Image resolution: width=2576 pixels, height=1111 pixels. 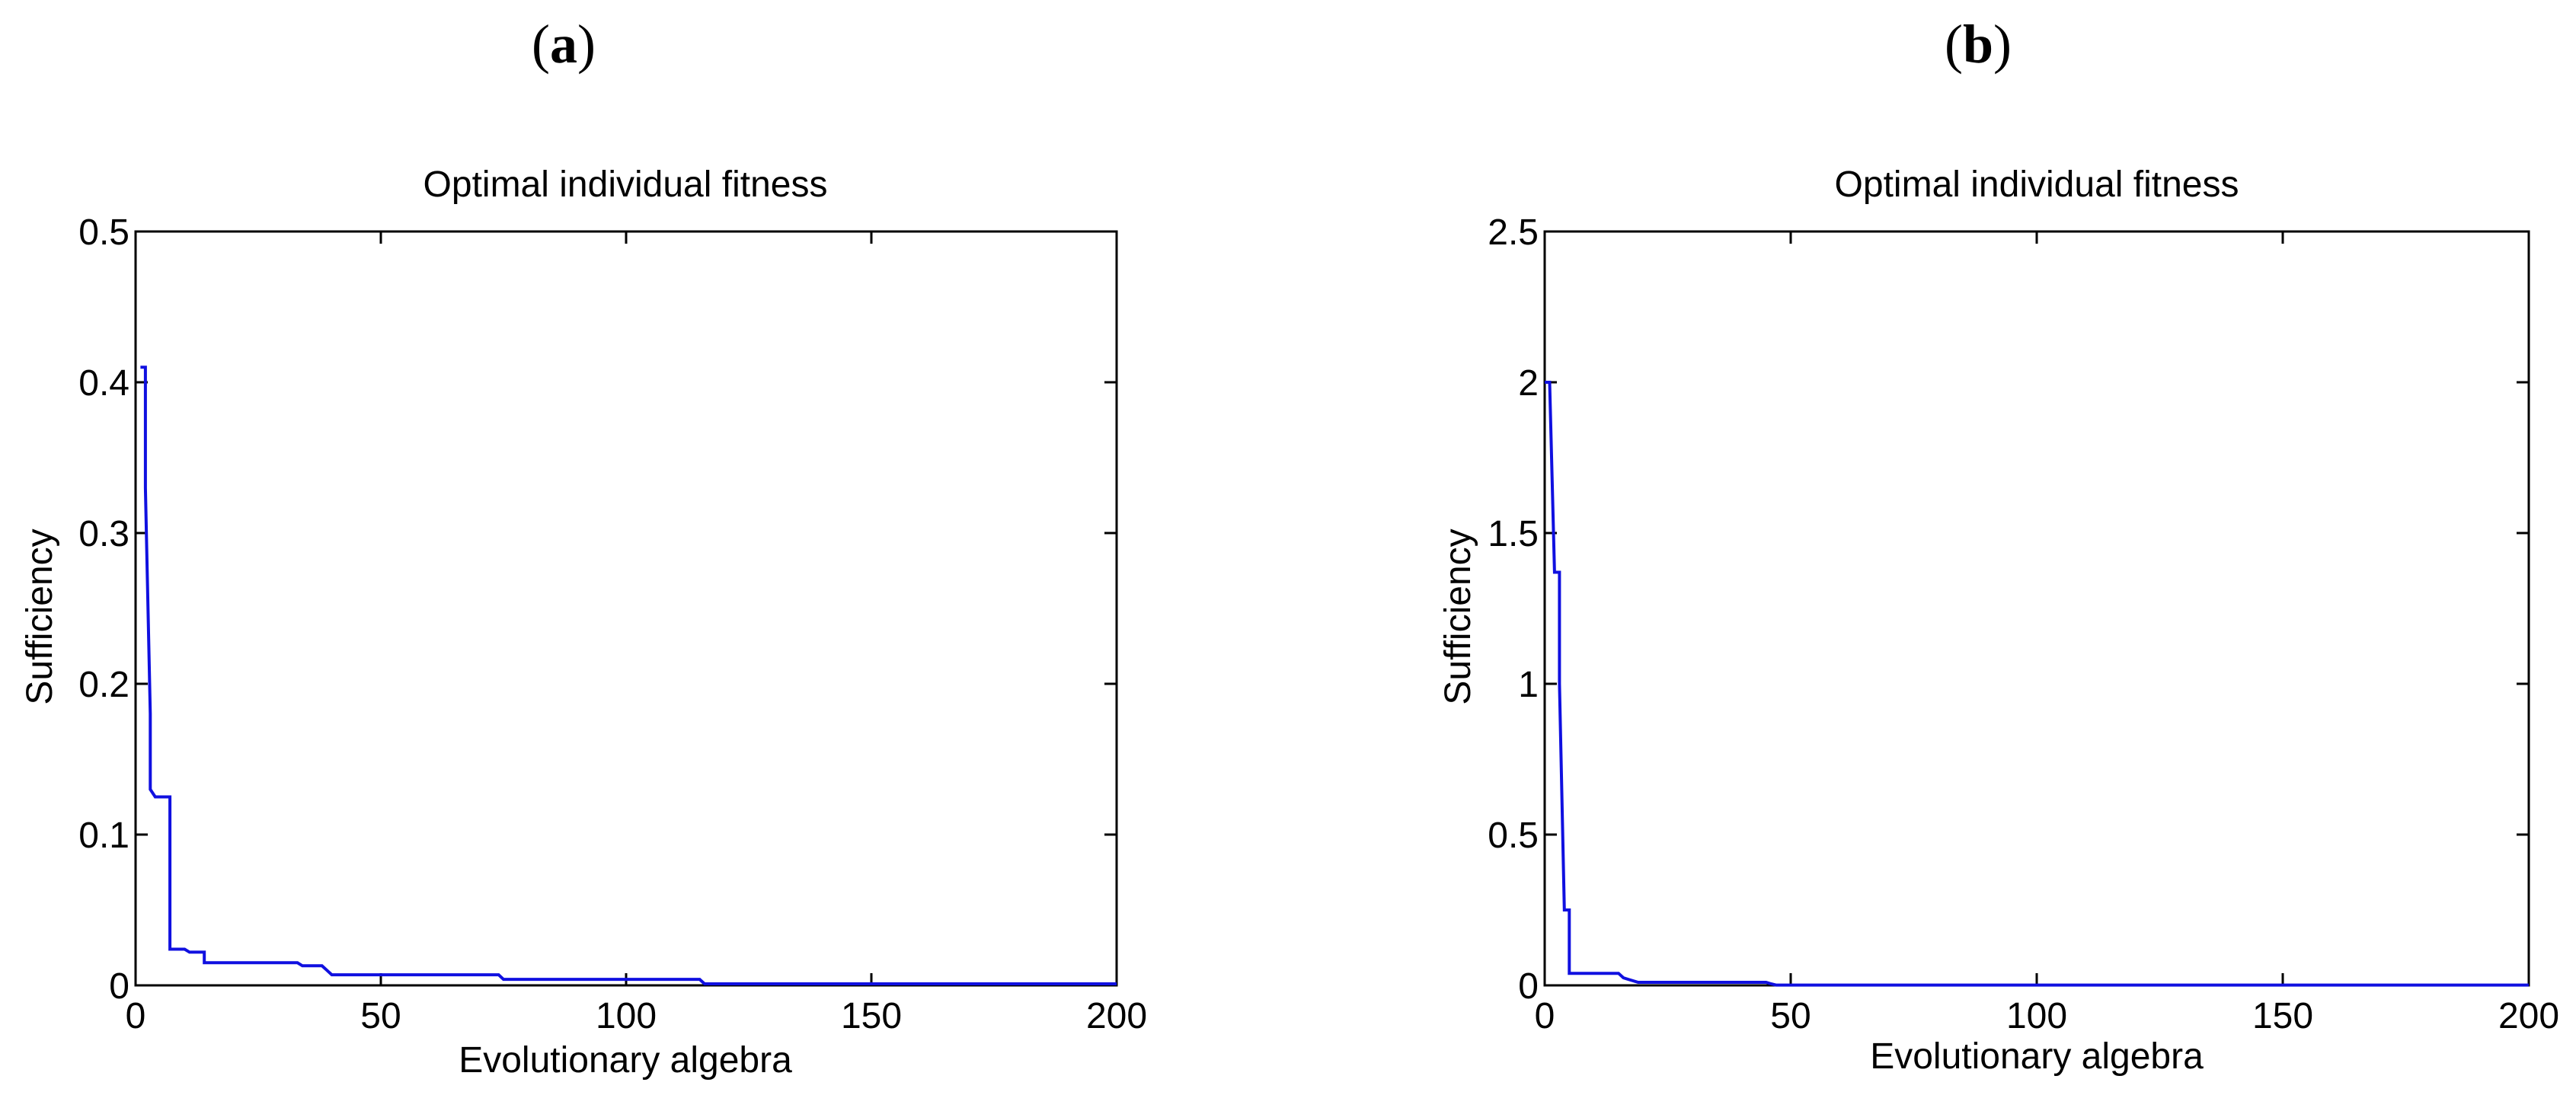 I want to click on chart-b-ytick-label: 2, so click(x=1529, y=383).